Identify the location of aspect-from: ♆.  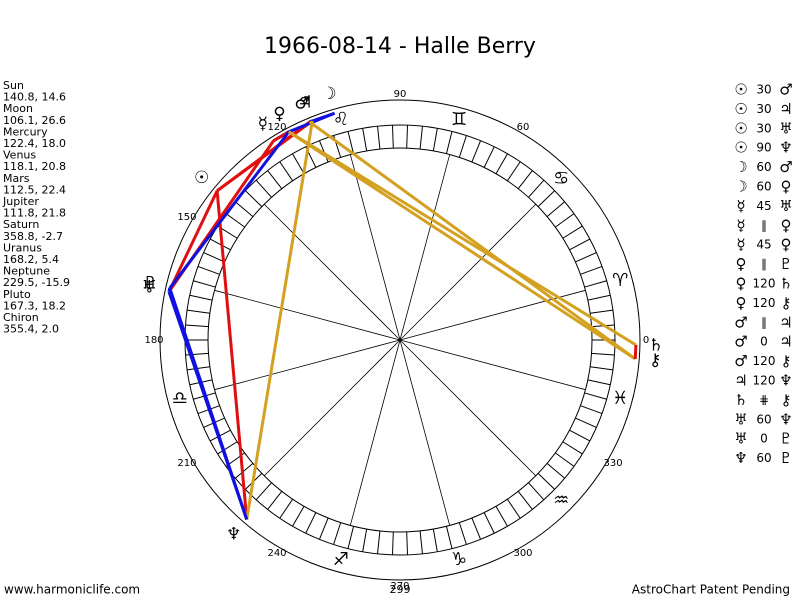
(740, 458).